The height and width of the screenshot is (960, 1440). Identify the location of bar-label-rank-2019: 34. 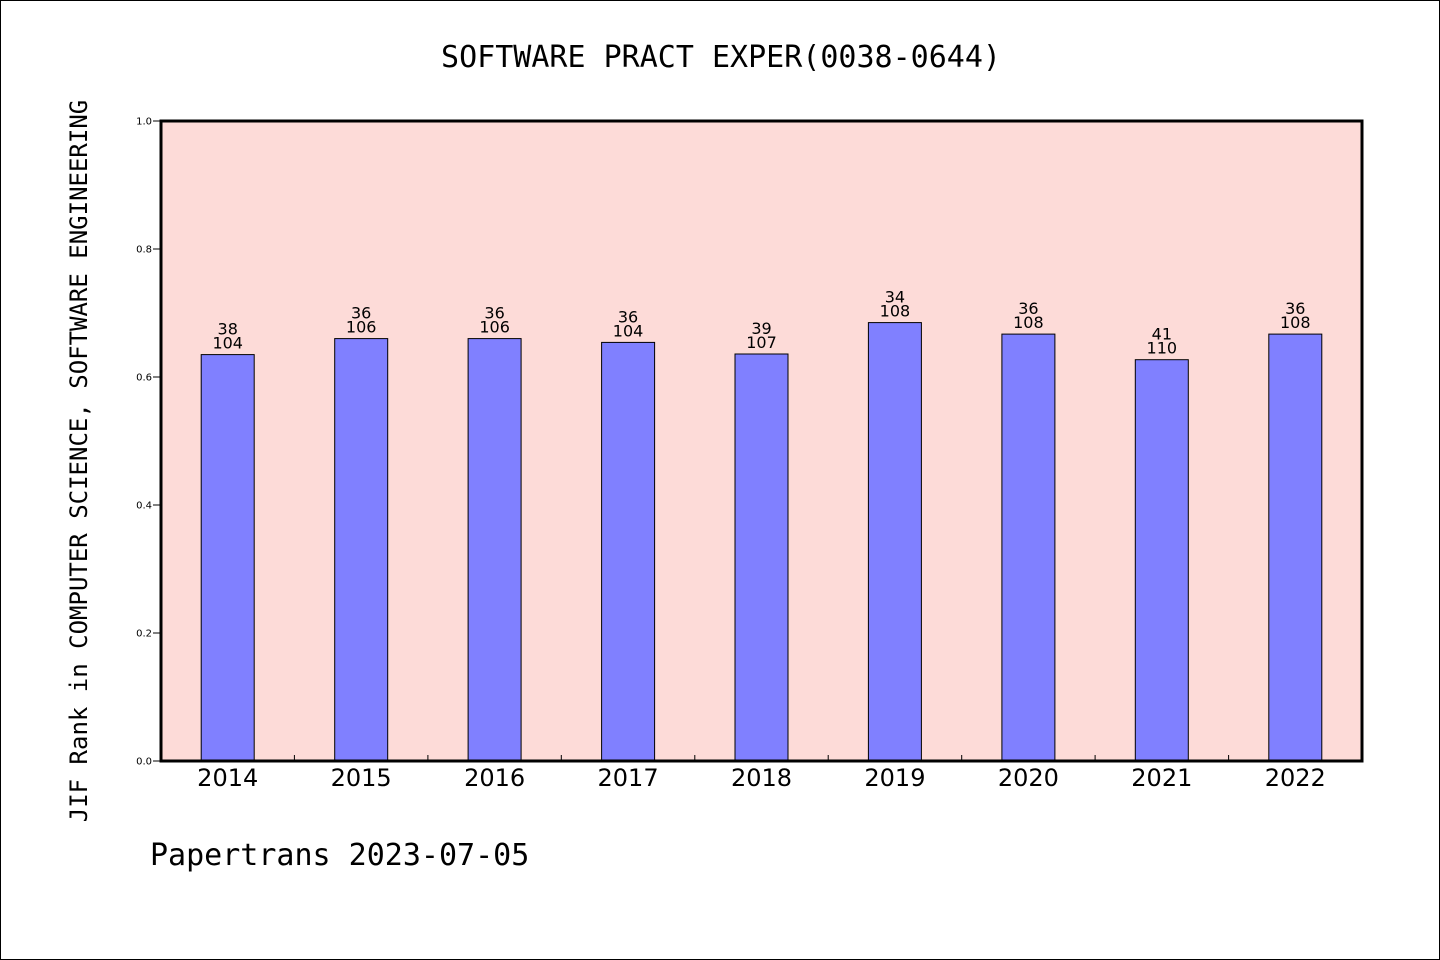
(895, 297).